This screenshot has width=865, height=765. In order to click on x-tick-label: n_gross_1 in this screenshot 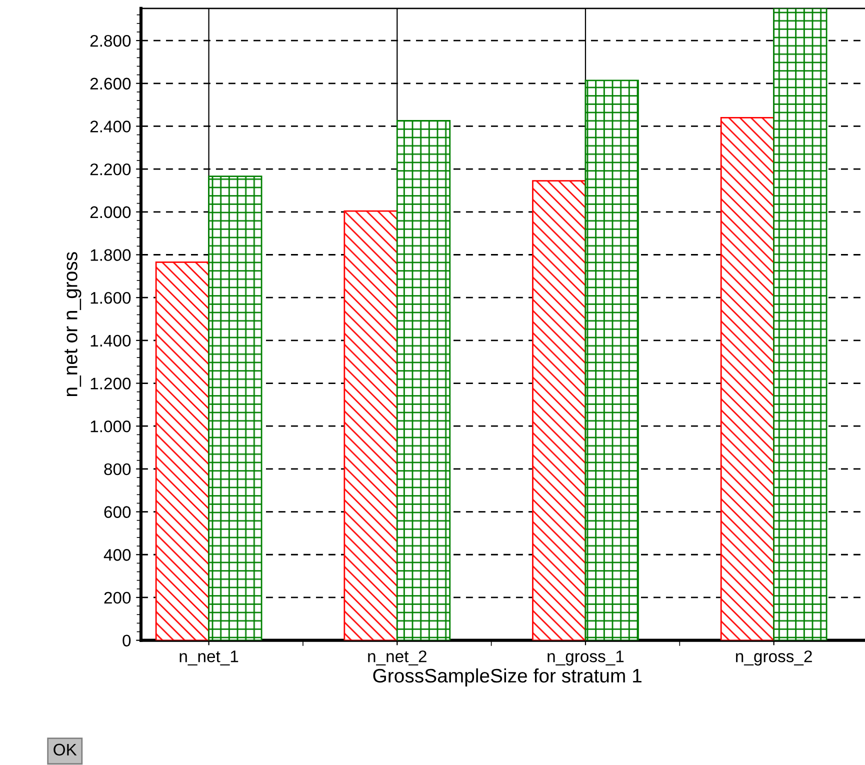, I will do `click(586, 658)`.